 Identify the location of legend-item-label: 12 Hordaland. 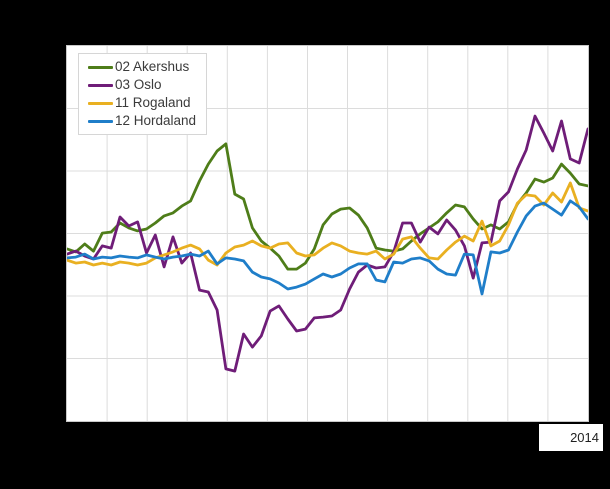
(156, 120).